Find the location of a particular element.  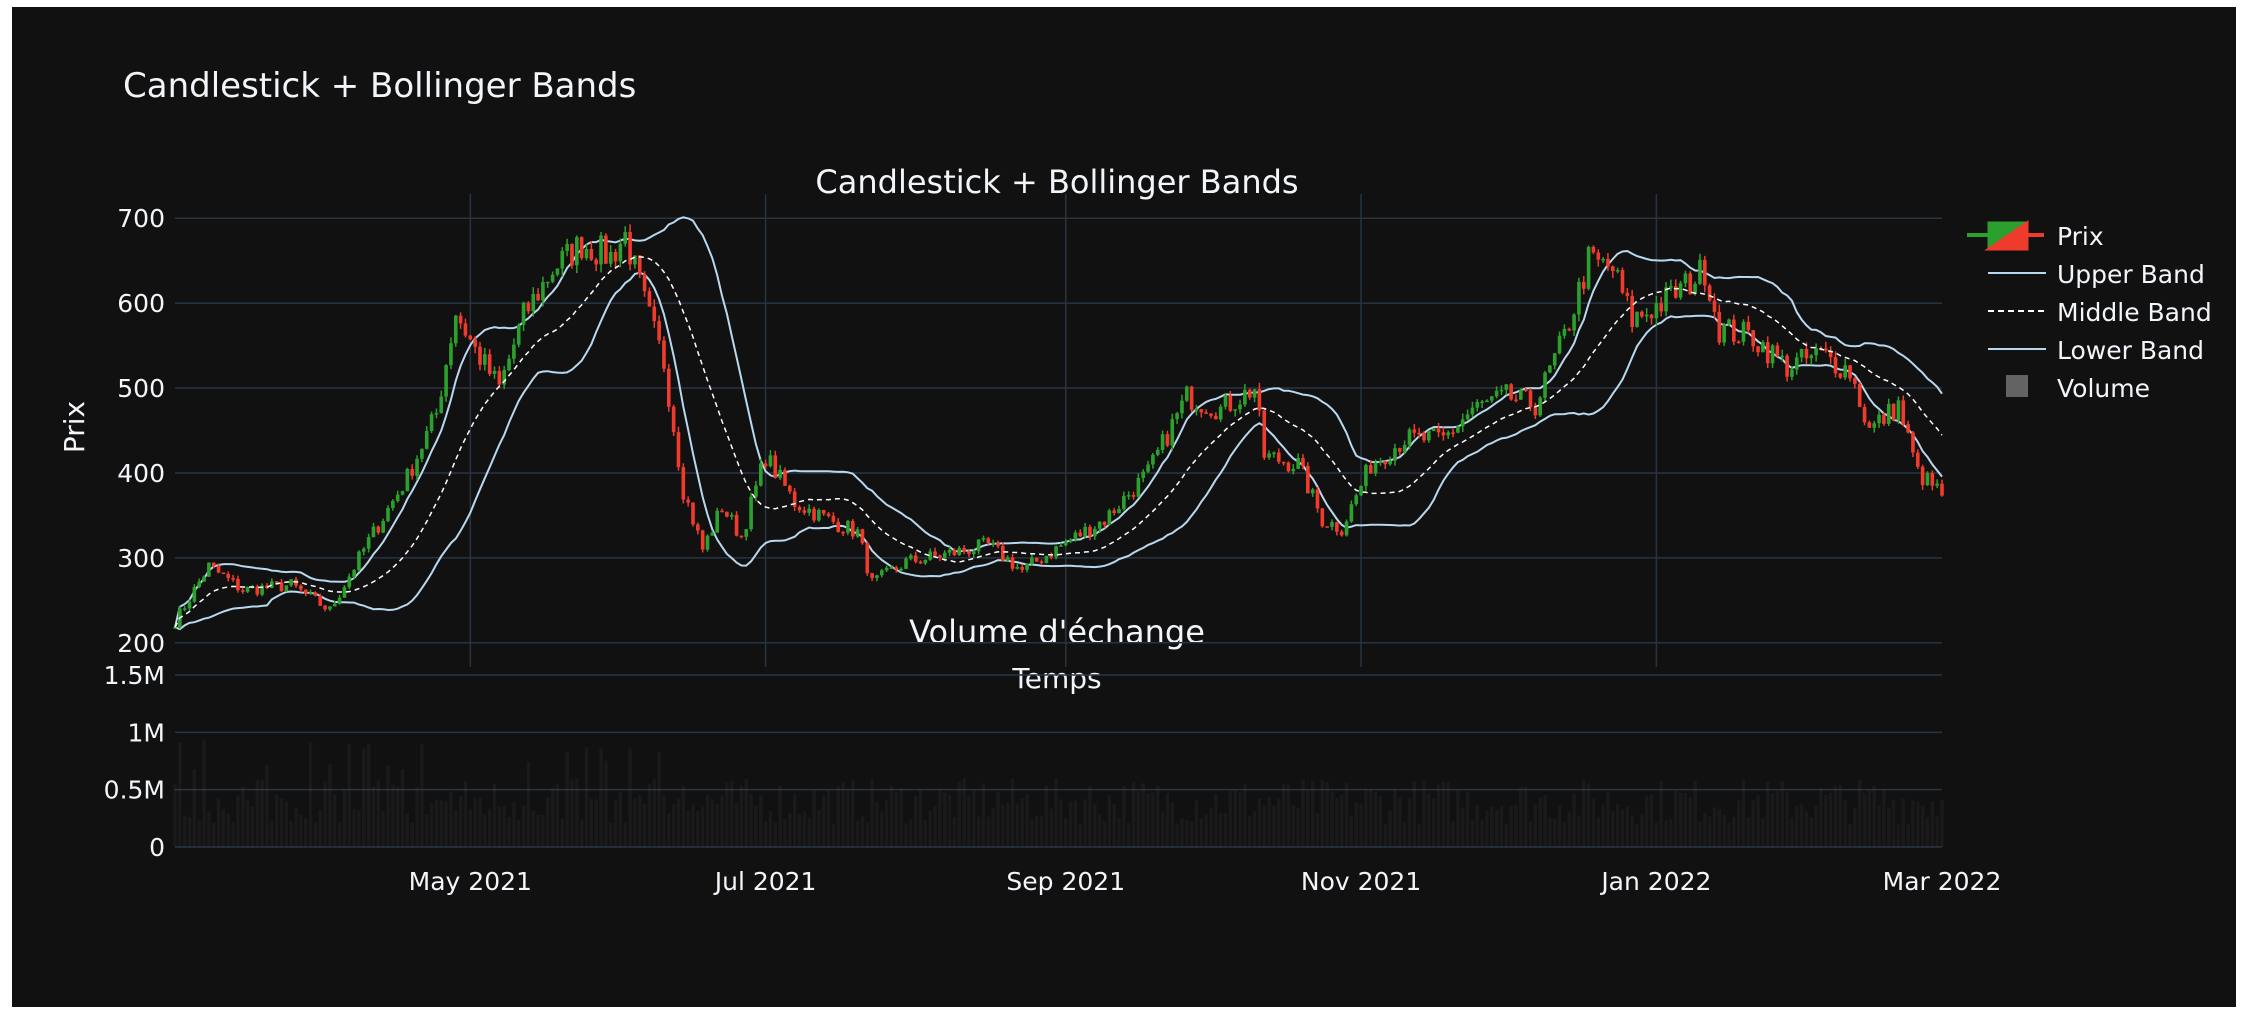

legend-item-upper-band: Upper Band is located at coordinates (2096, 274).